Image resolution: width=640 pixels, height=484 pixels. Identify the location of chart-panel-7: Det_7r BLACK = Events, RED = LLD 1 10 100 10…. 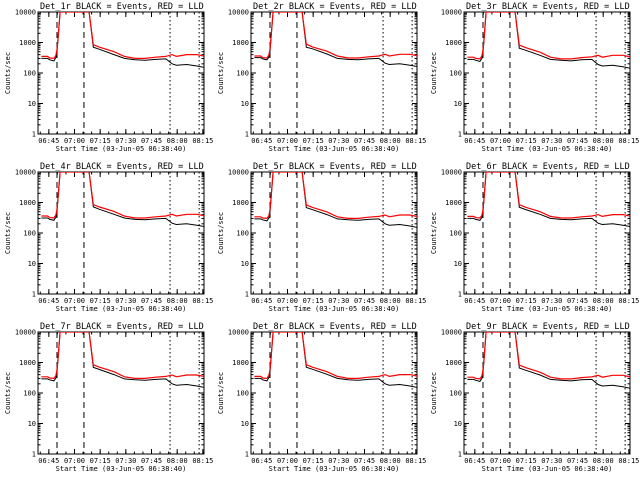
(108, 397).